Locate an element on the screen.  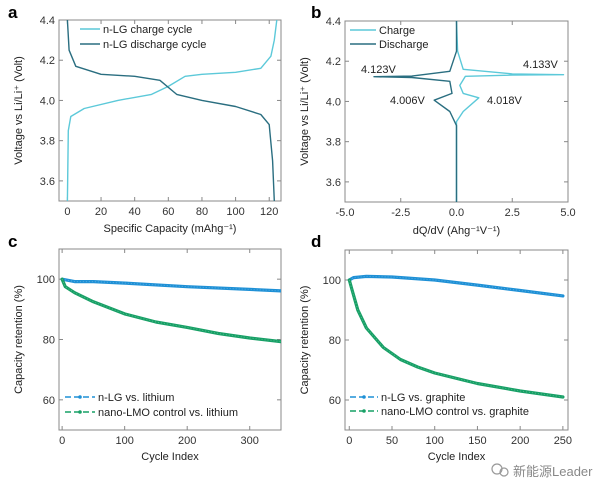
x-tick-label: 50 is located at coordinates (392, 441).